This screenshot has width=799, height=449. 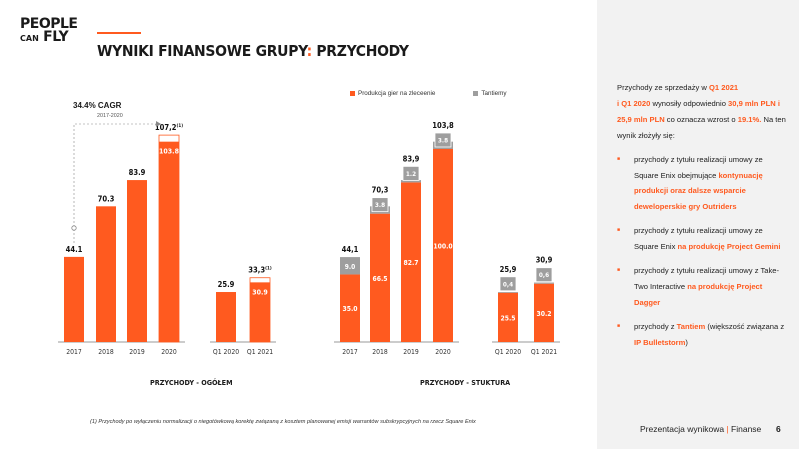 I want to click on chart2-production-label-2019: 82.7, so click(x=410, y=263).